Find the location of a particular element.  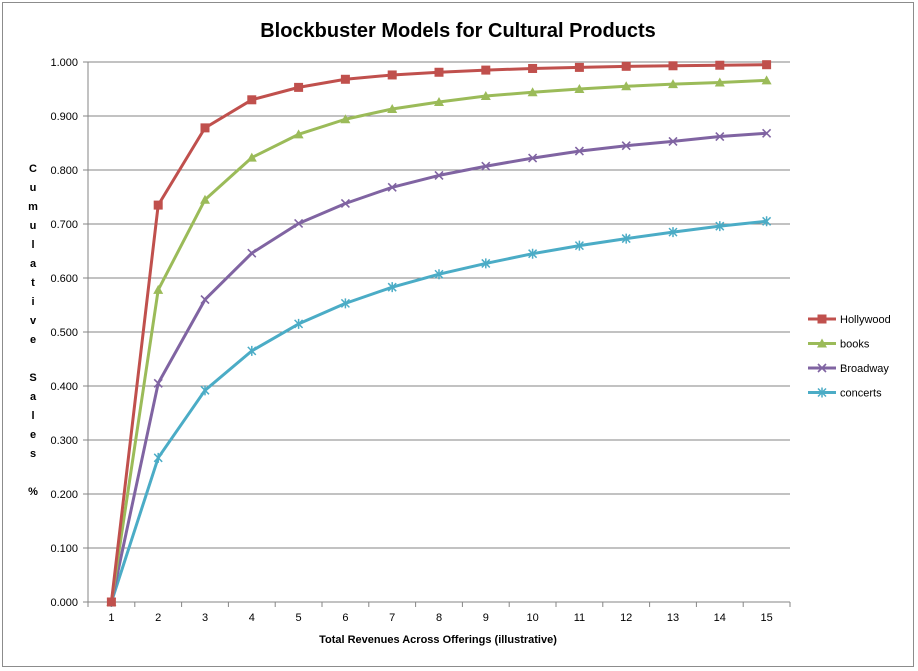

legend-item-broadway: Broadway is located at coordinates (848, 369).